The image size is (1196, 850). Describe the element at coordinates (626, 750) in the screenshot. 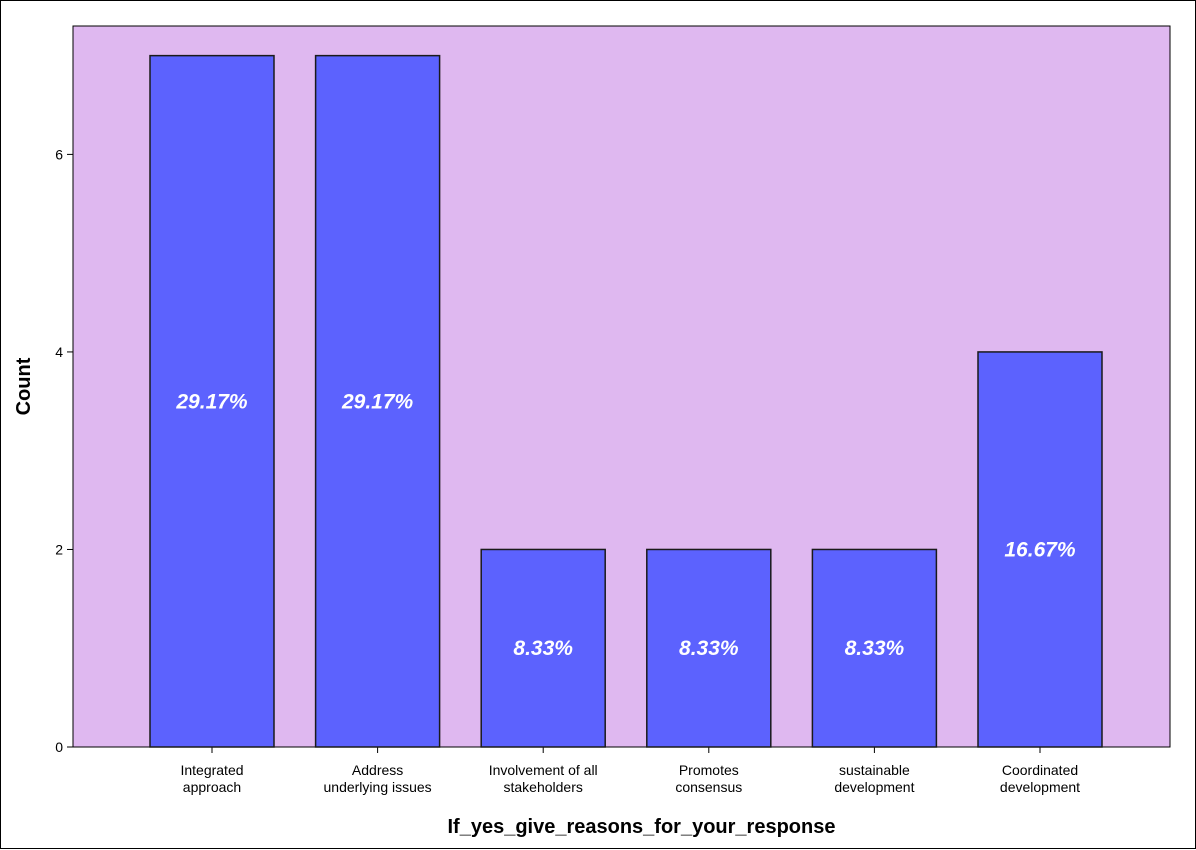

I see `x-axis` at that location.